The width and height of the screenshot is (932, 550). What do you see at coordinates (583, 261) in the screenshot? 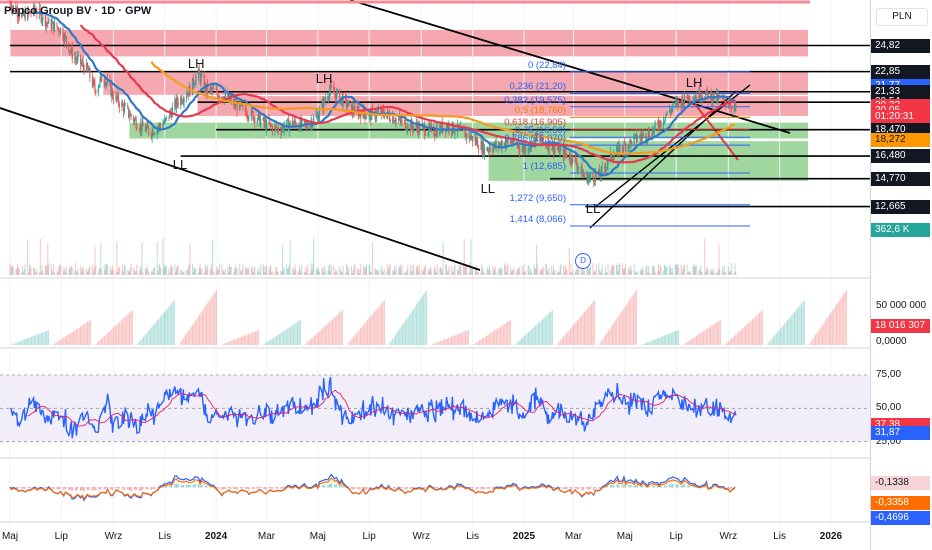
I see `dividend-badge-icon: D` at bounding box center [583, 261].